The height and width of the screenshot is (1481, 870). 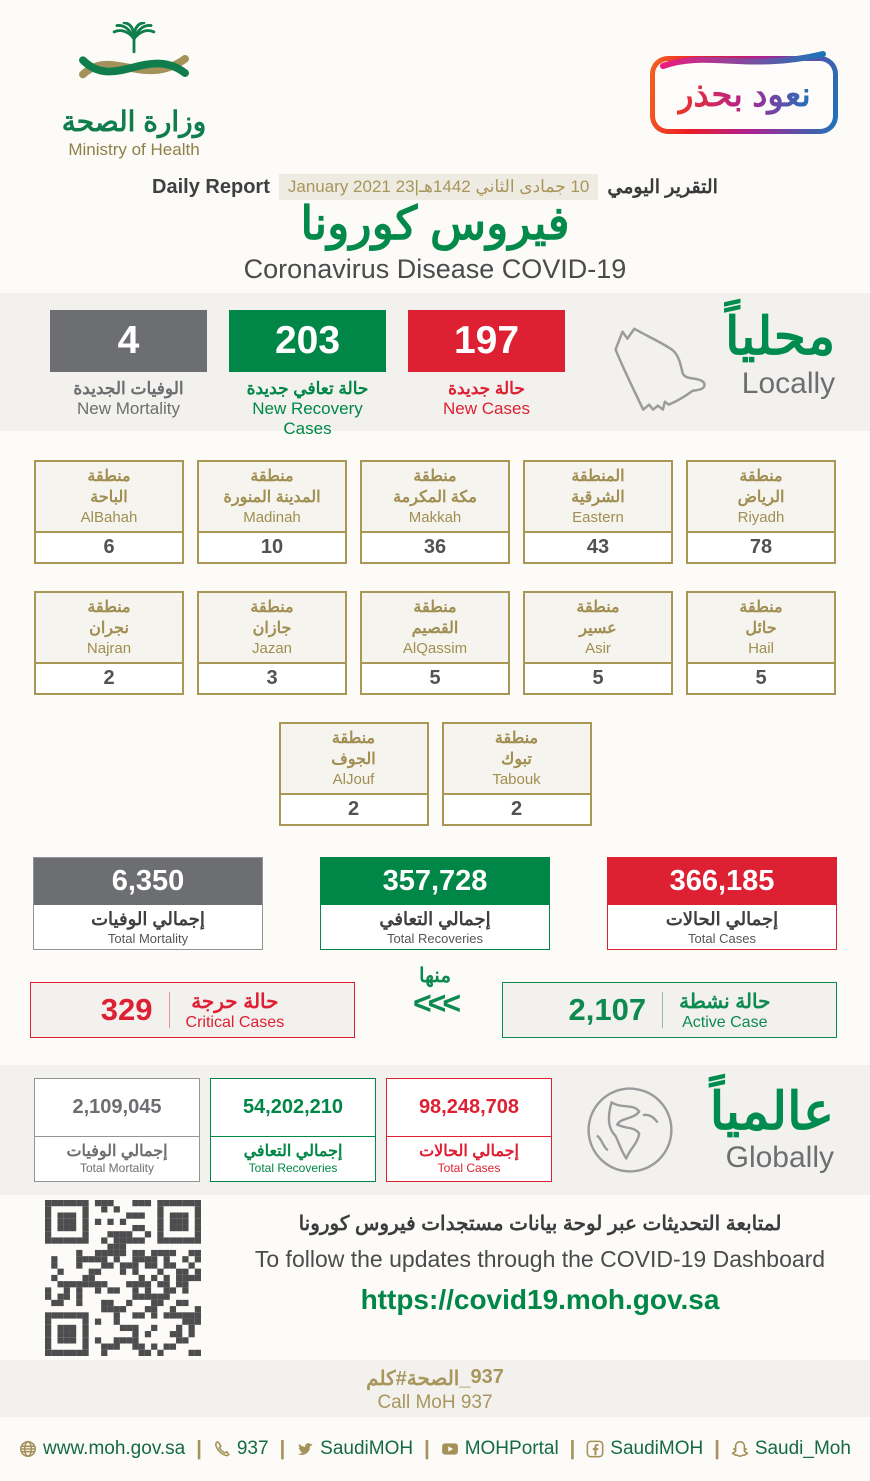 What do you see at coordinates (252, 1448) in the screenshot?
I see `footer-label: 937` at bounding box center [252, 1448].